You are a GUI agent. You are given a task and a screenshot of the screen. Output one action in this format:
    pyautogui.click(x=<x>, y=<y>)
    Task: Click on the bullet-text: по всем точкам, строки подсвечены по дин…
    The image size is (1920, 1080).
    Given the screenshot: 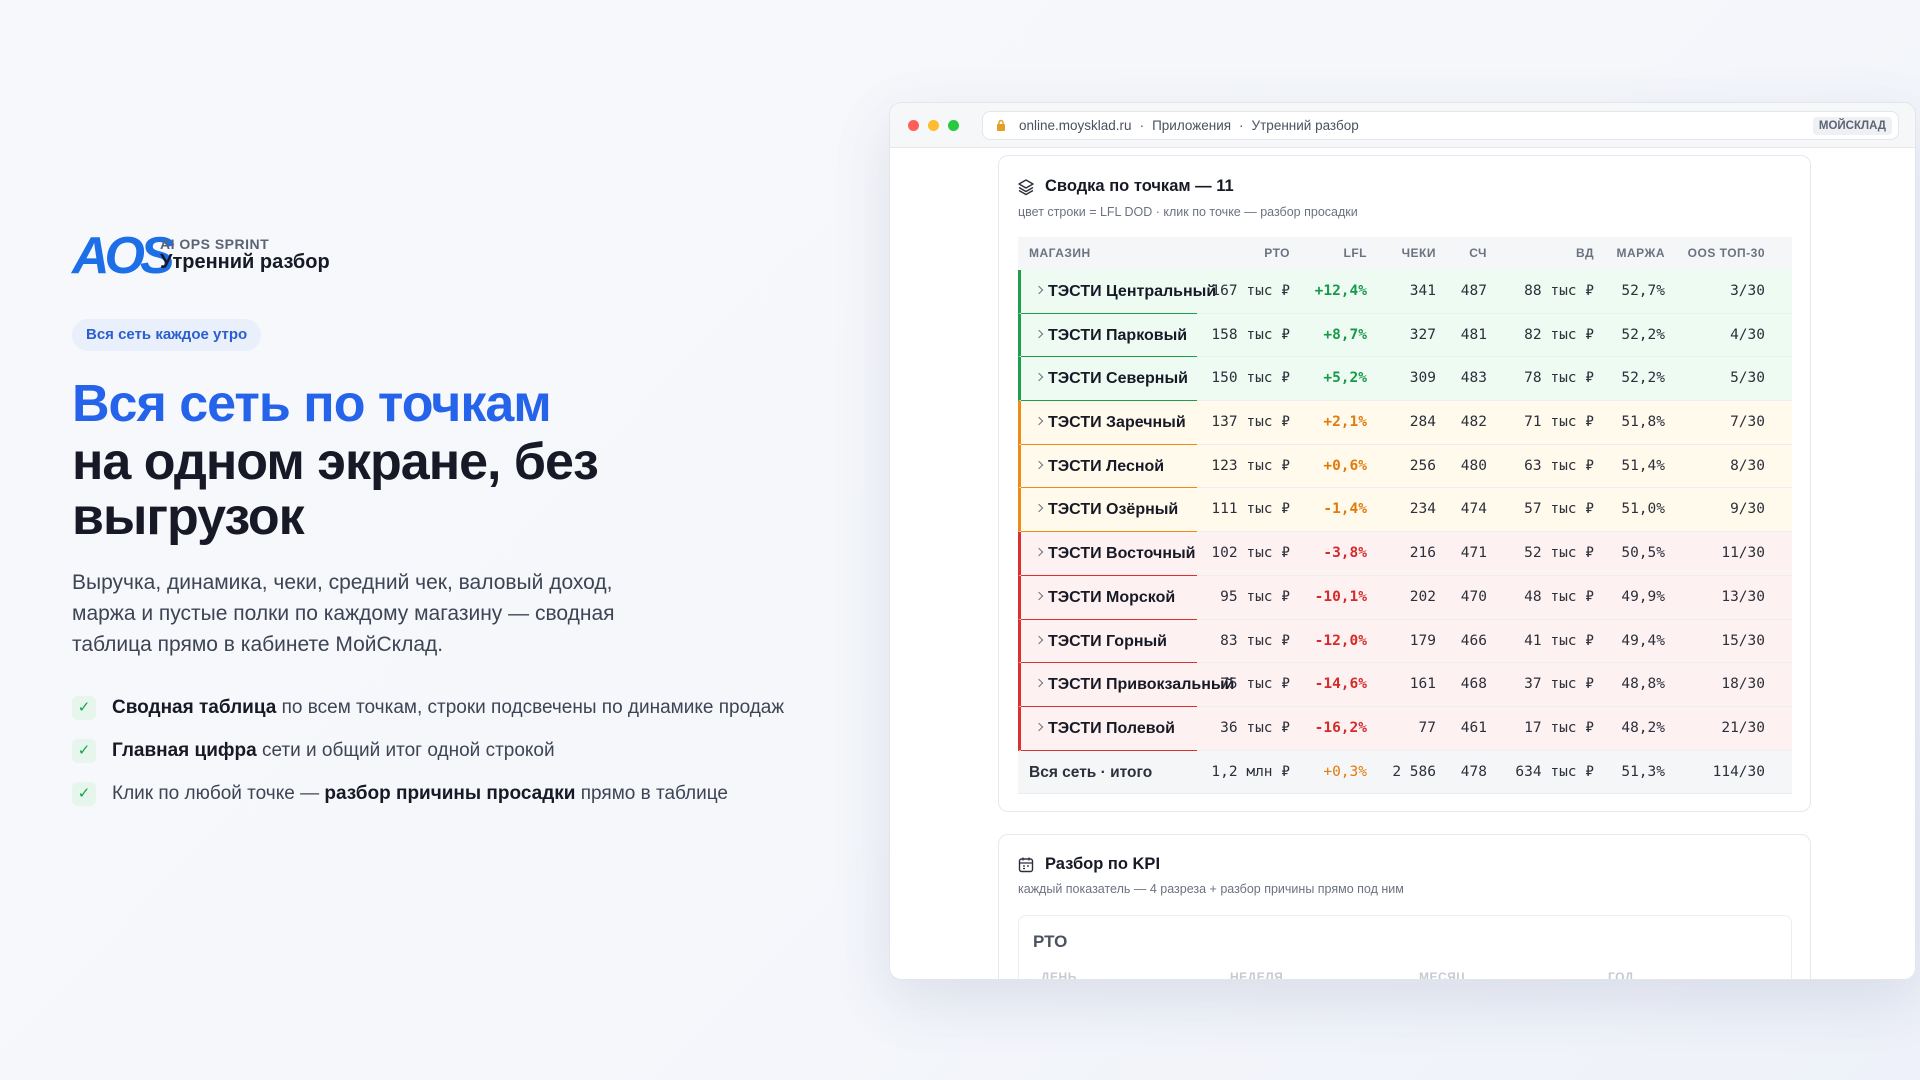 What is the action you would take?
    pyautogui.click(x=530, y=708)
    